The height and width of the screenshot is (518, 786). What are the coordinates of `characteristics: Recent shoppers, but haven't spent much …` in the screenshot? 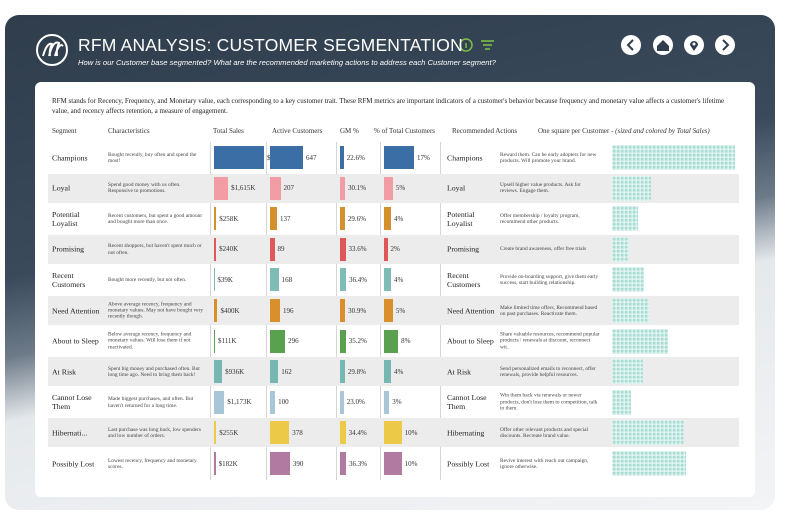 It's located at (155, 249).